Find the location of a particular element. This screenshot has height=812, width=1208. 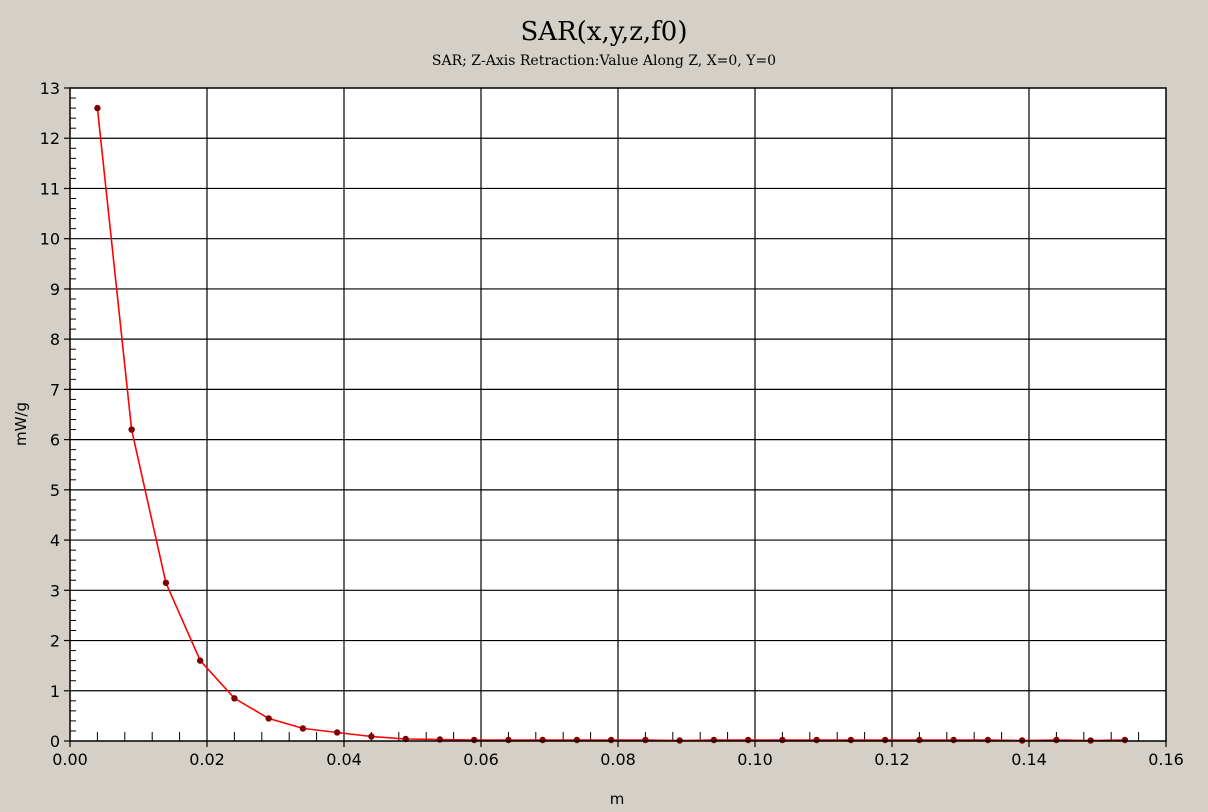

y-tick-label: 4 is located at coordinates (55, 540).